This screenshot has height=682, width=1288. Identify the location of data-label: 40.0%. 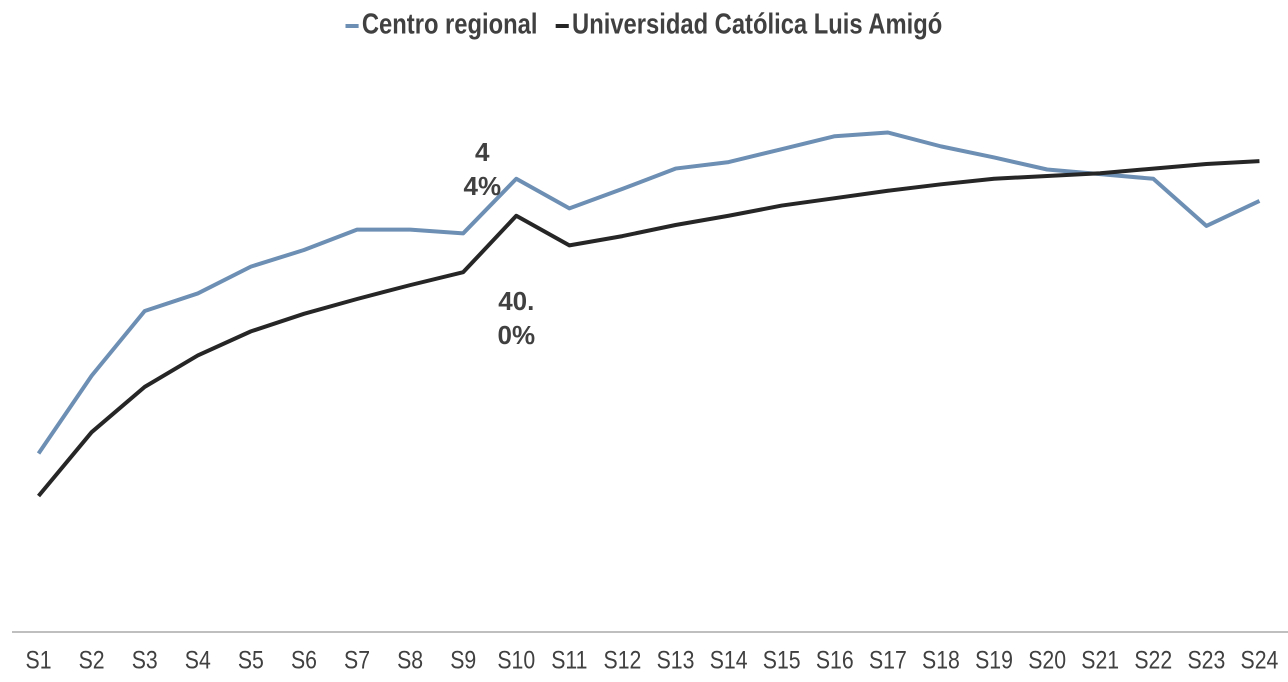
(516, 317).